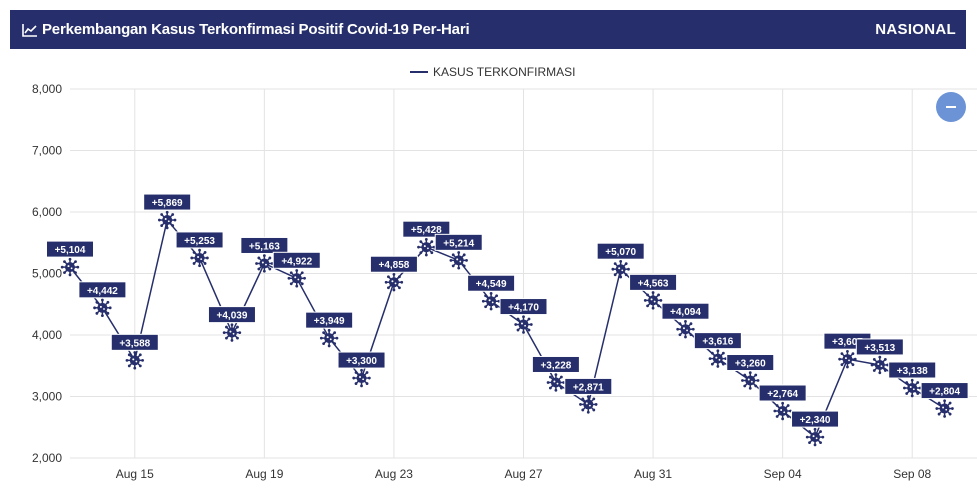  Describe the element at coordinates (29, 30) in the screenshot. I see `line-chart-icon` at that location.